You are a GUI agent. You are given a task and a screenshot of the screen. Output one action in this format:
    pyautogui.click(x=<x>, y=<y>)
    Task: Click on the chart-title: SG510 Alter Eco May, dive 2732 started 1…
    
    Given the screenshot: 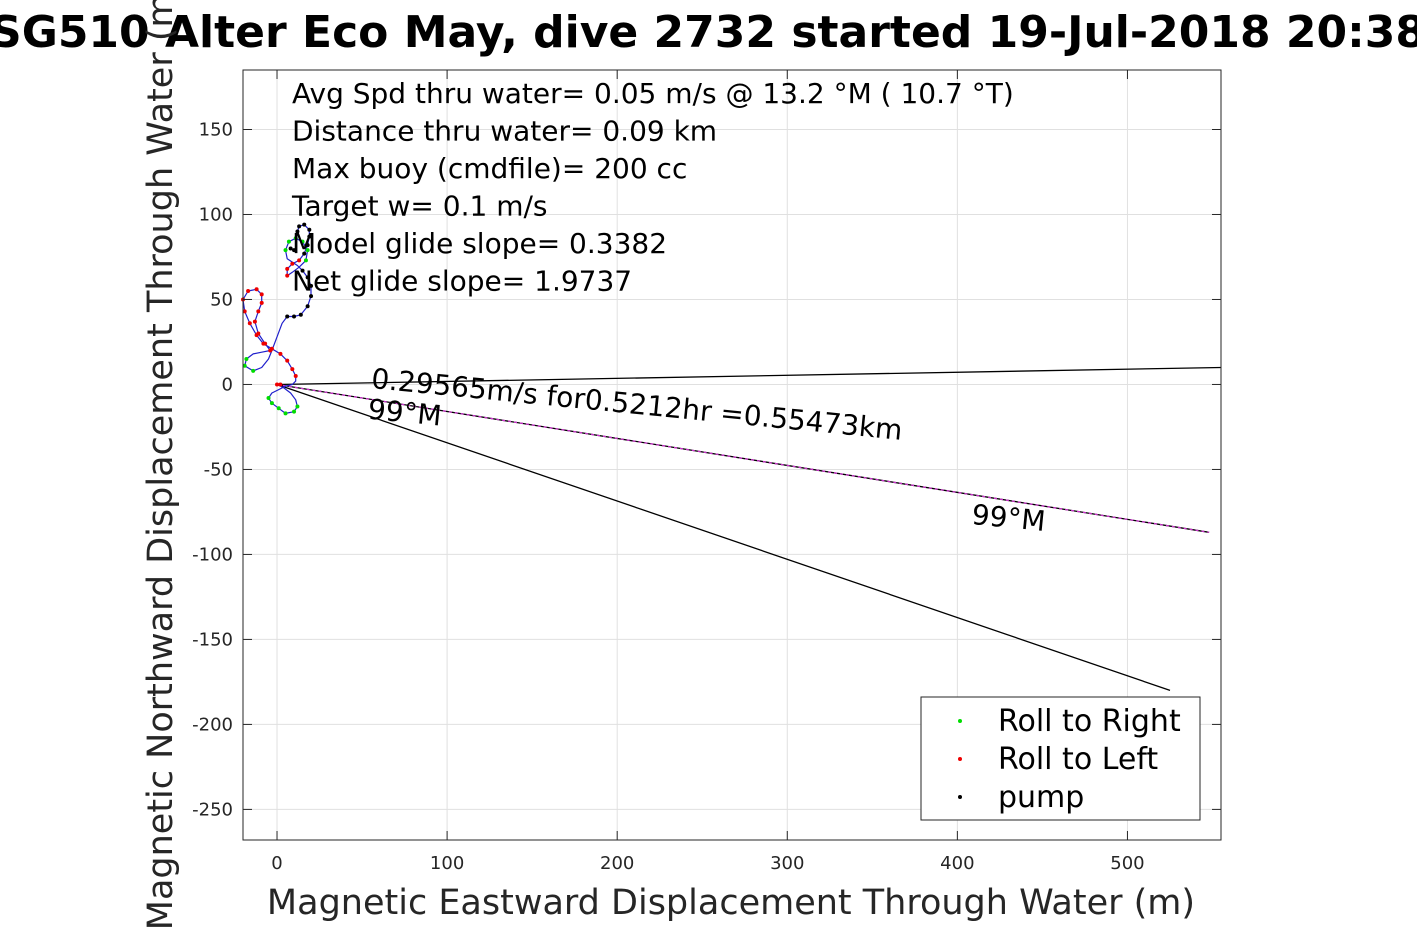 What is the action you would take?
    pyautogui.click(x=708, y=32)
    